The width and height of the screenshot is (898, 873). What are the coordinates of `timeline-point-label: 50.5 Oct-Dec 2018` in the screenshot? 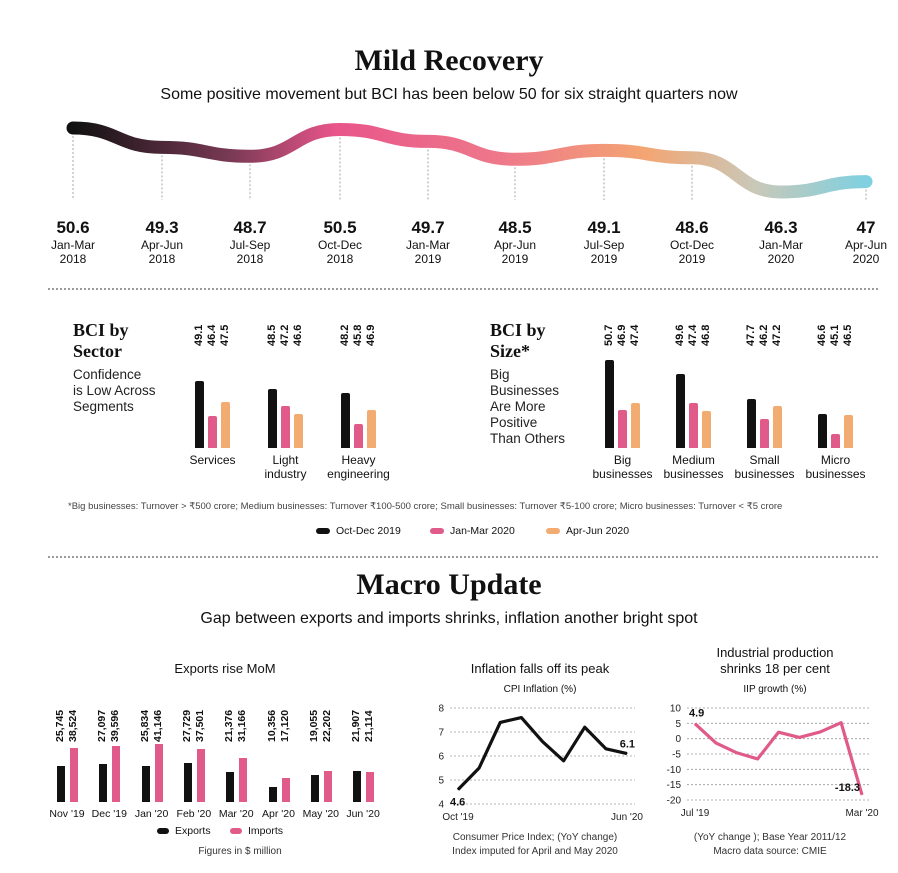 It's located at (340, 242).